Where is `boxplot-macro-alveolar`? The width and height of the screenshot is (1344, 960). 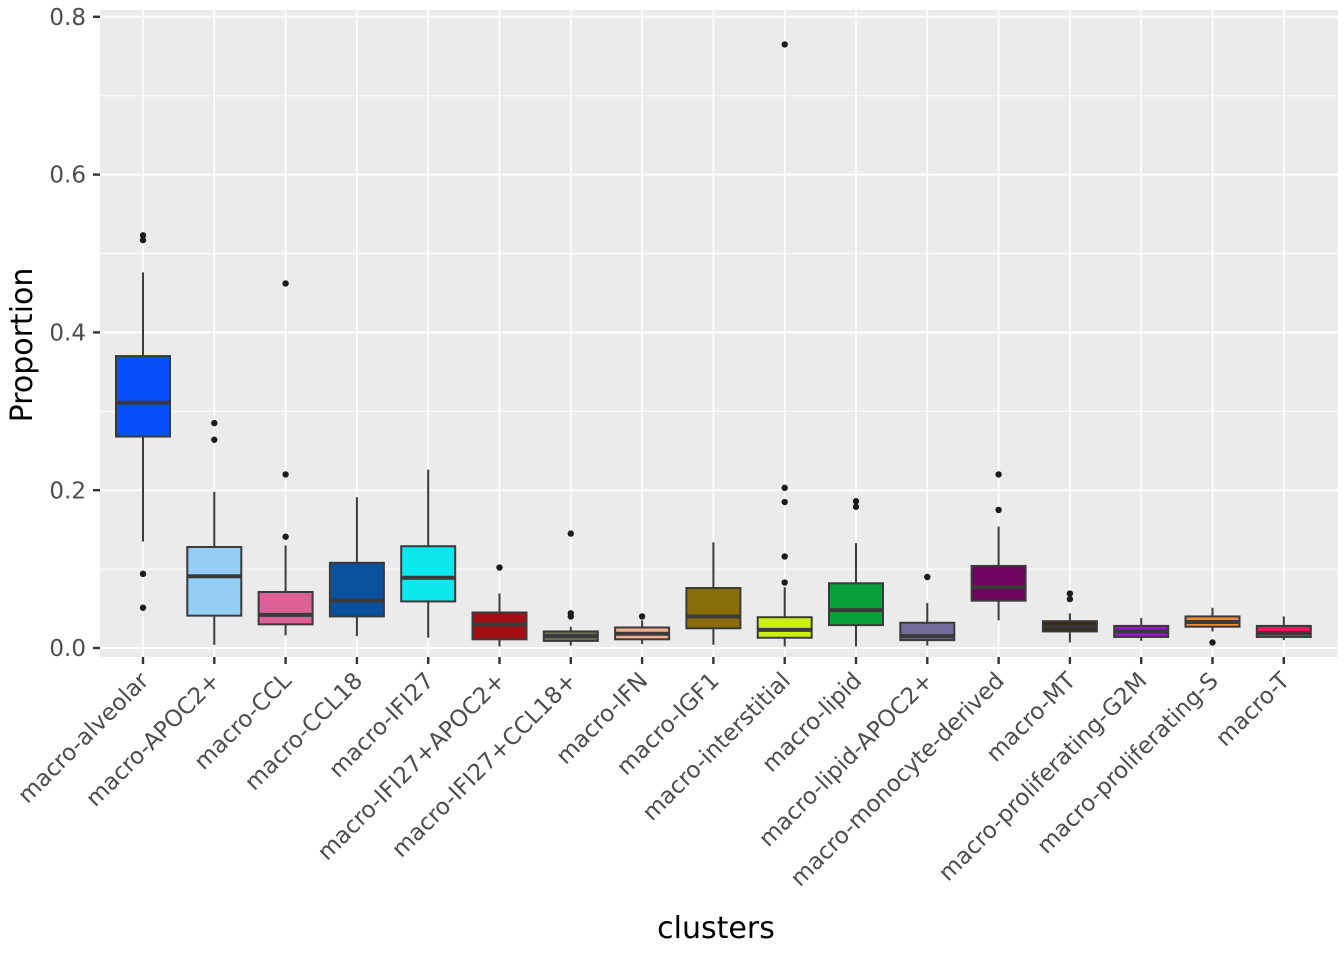
boxplot-macro-alveolar is located at coordinates (143, 421).